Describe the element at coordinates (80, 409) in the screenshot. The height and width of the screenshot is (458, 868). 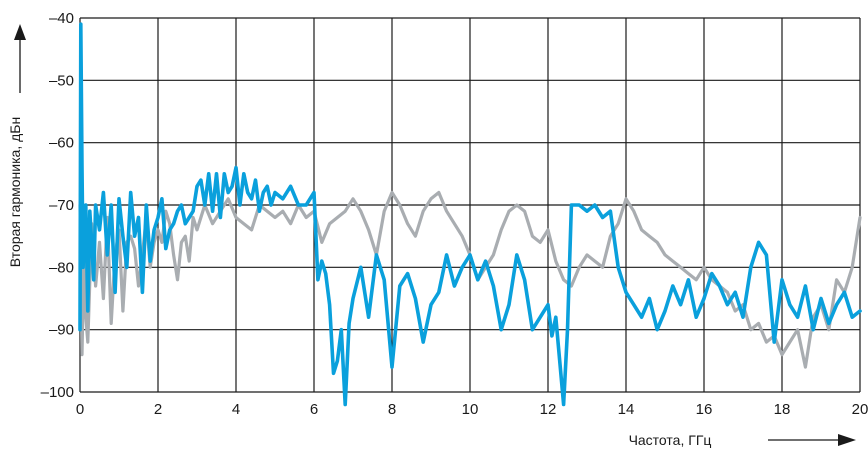
I see `x-tick-label-0: 0` at that location.